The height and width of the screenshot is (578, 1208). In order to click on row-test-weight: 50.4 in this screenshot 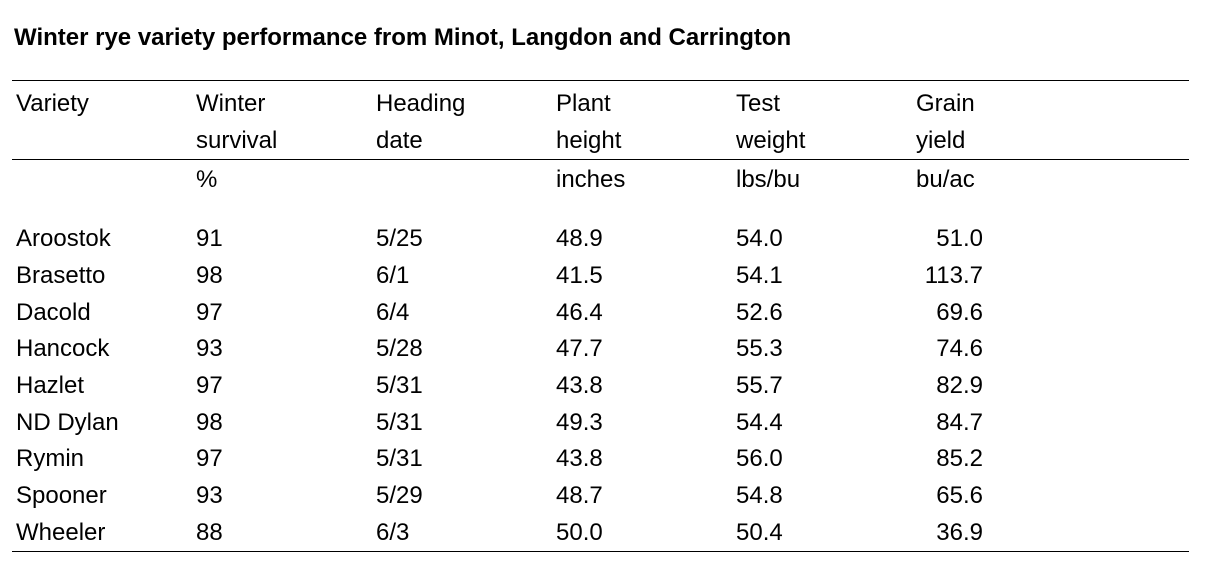, I will do `click(759, 532)`.